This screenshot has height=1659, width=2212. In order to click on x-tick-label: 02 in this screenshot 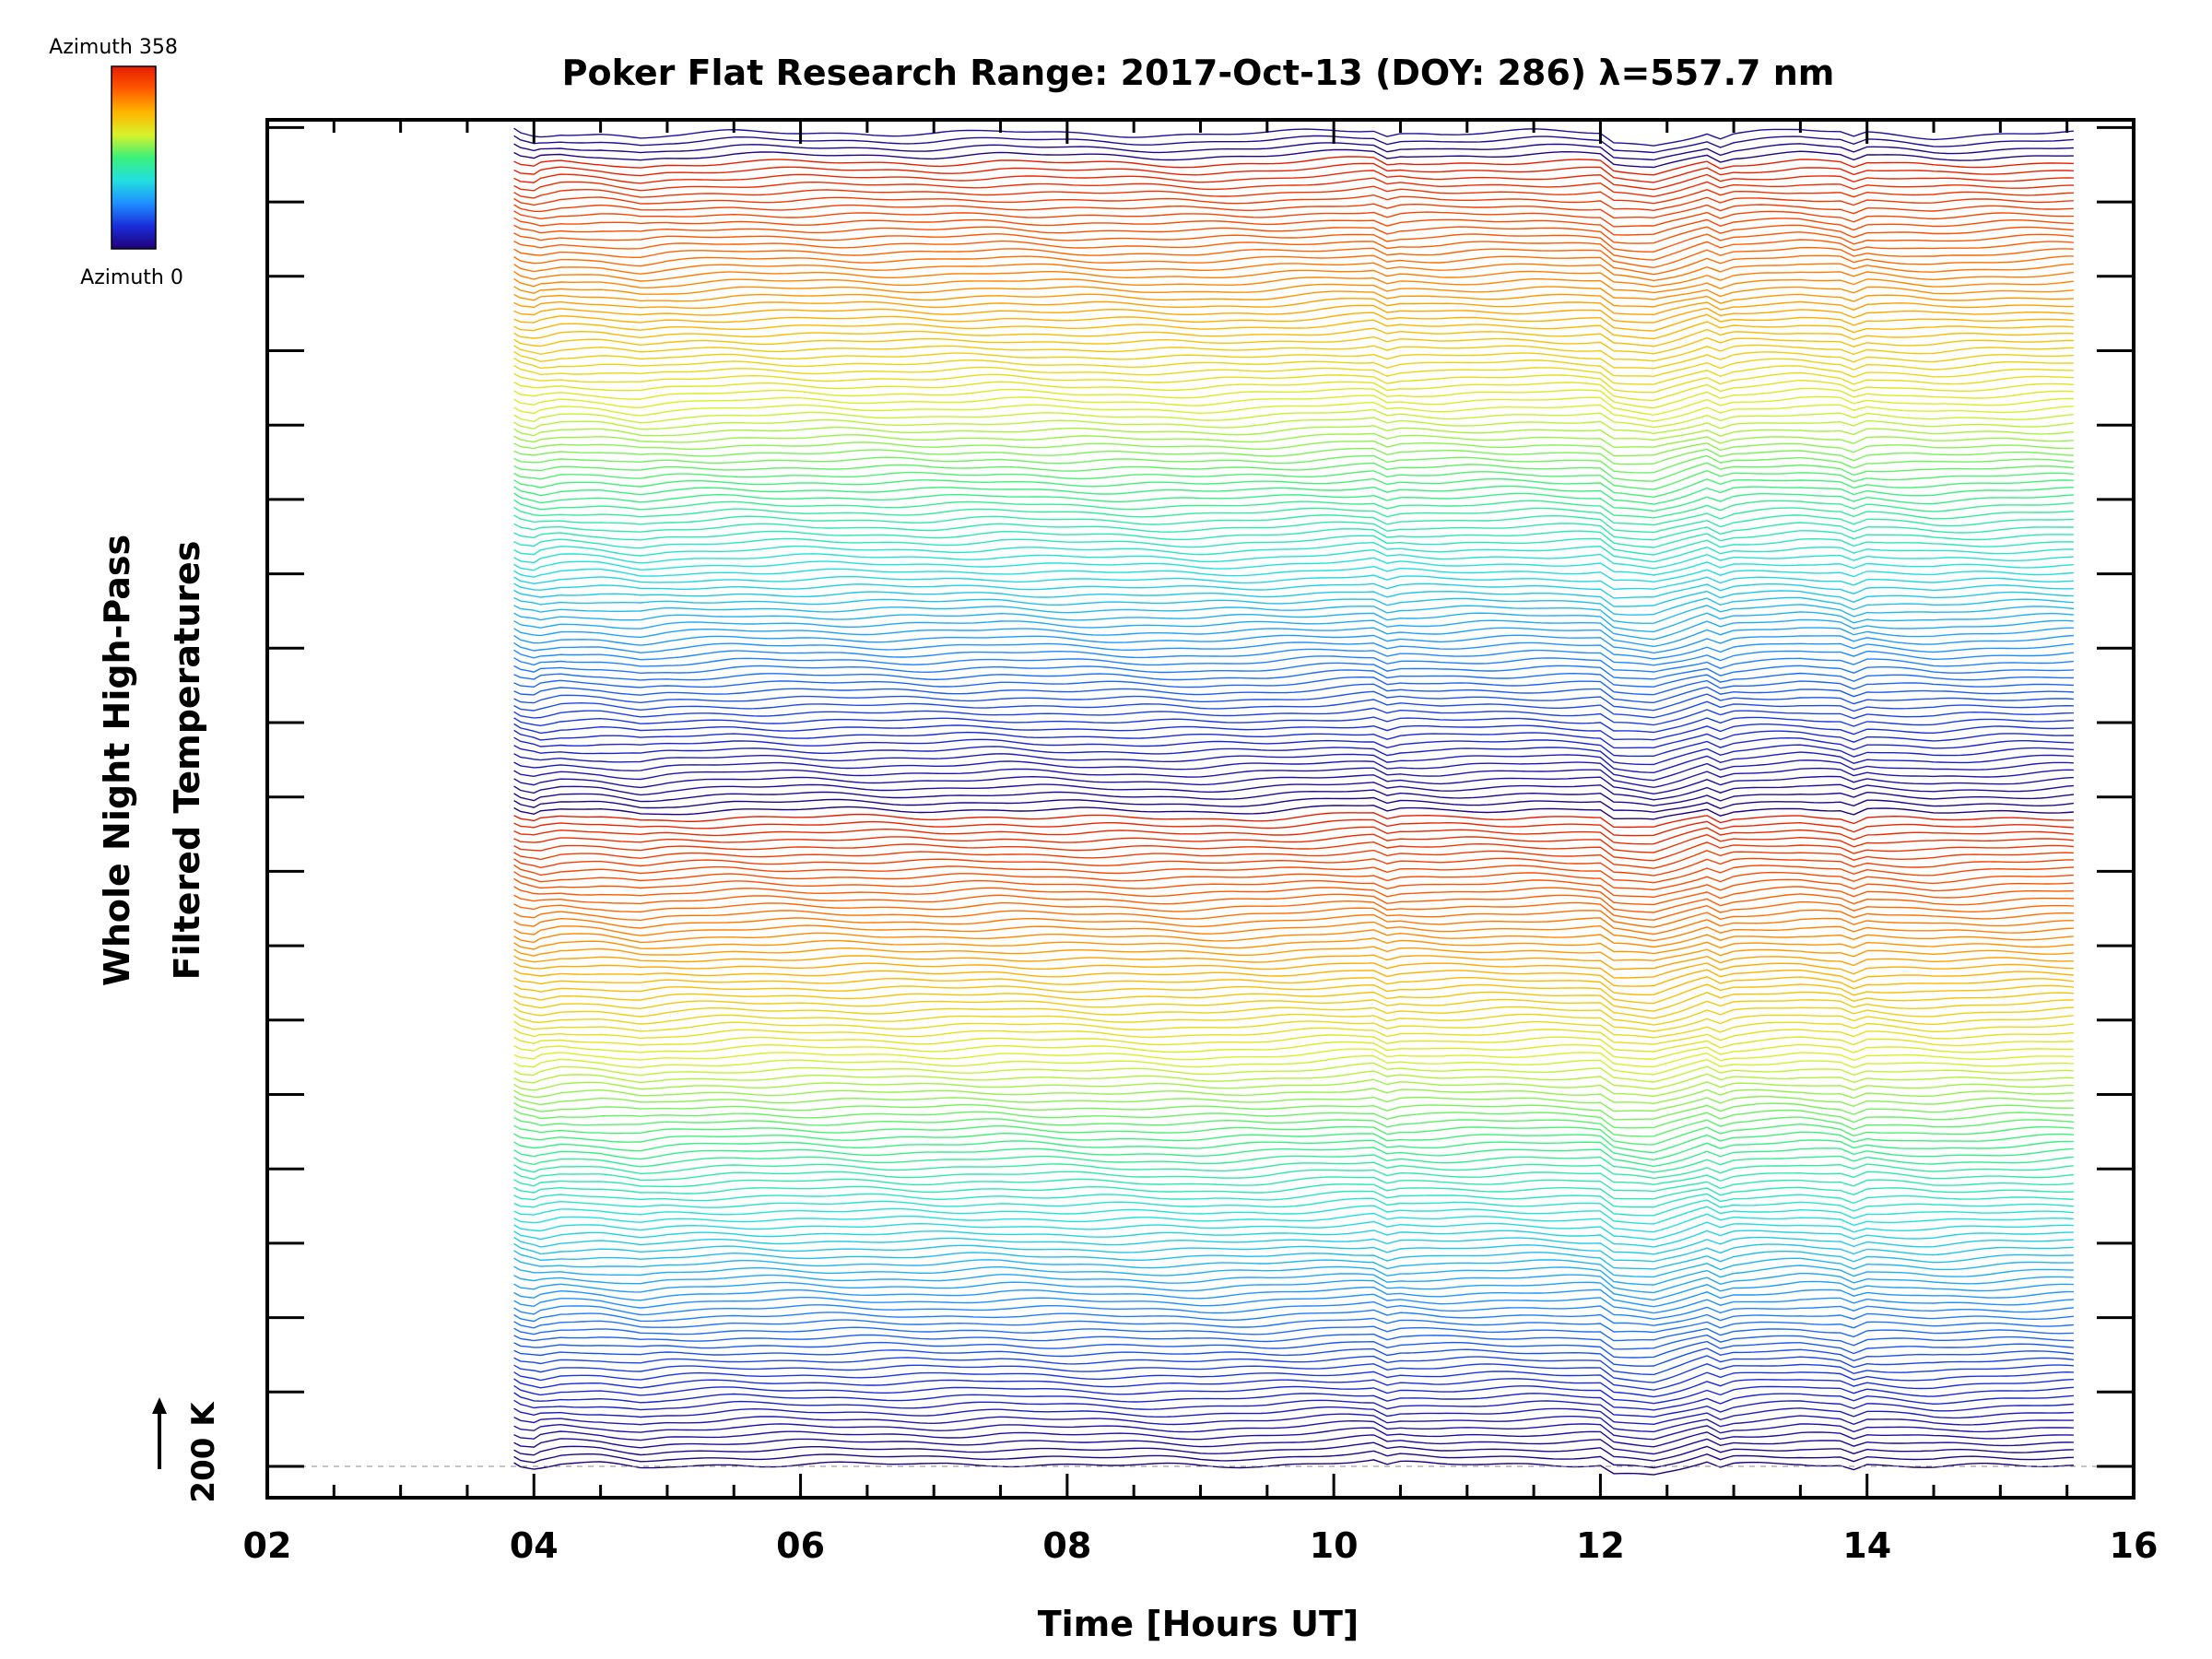, I will do `click(267, 1545)`.